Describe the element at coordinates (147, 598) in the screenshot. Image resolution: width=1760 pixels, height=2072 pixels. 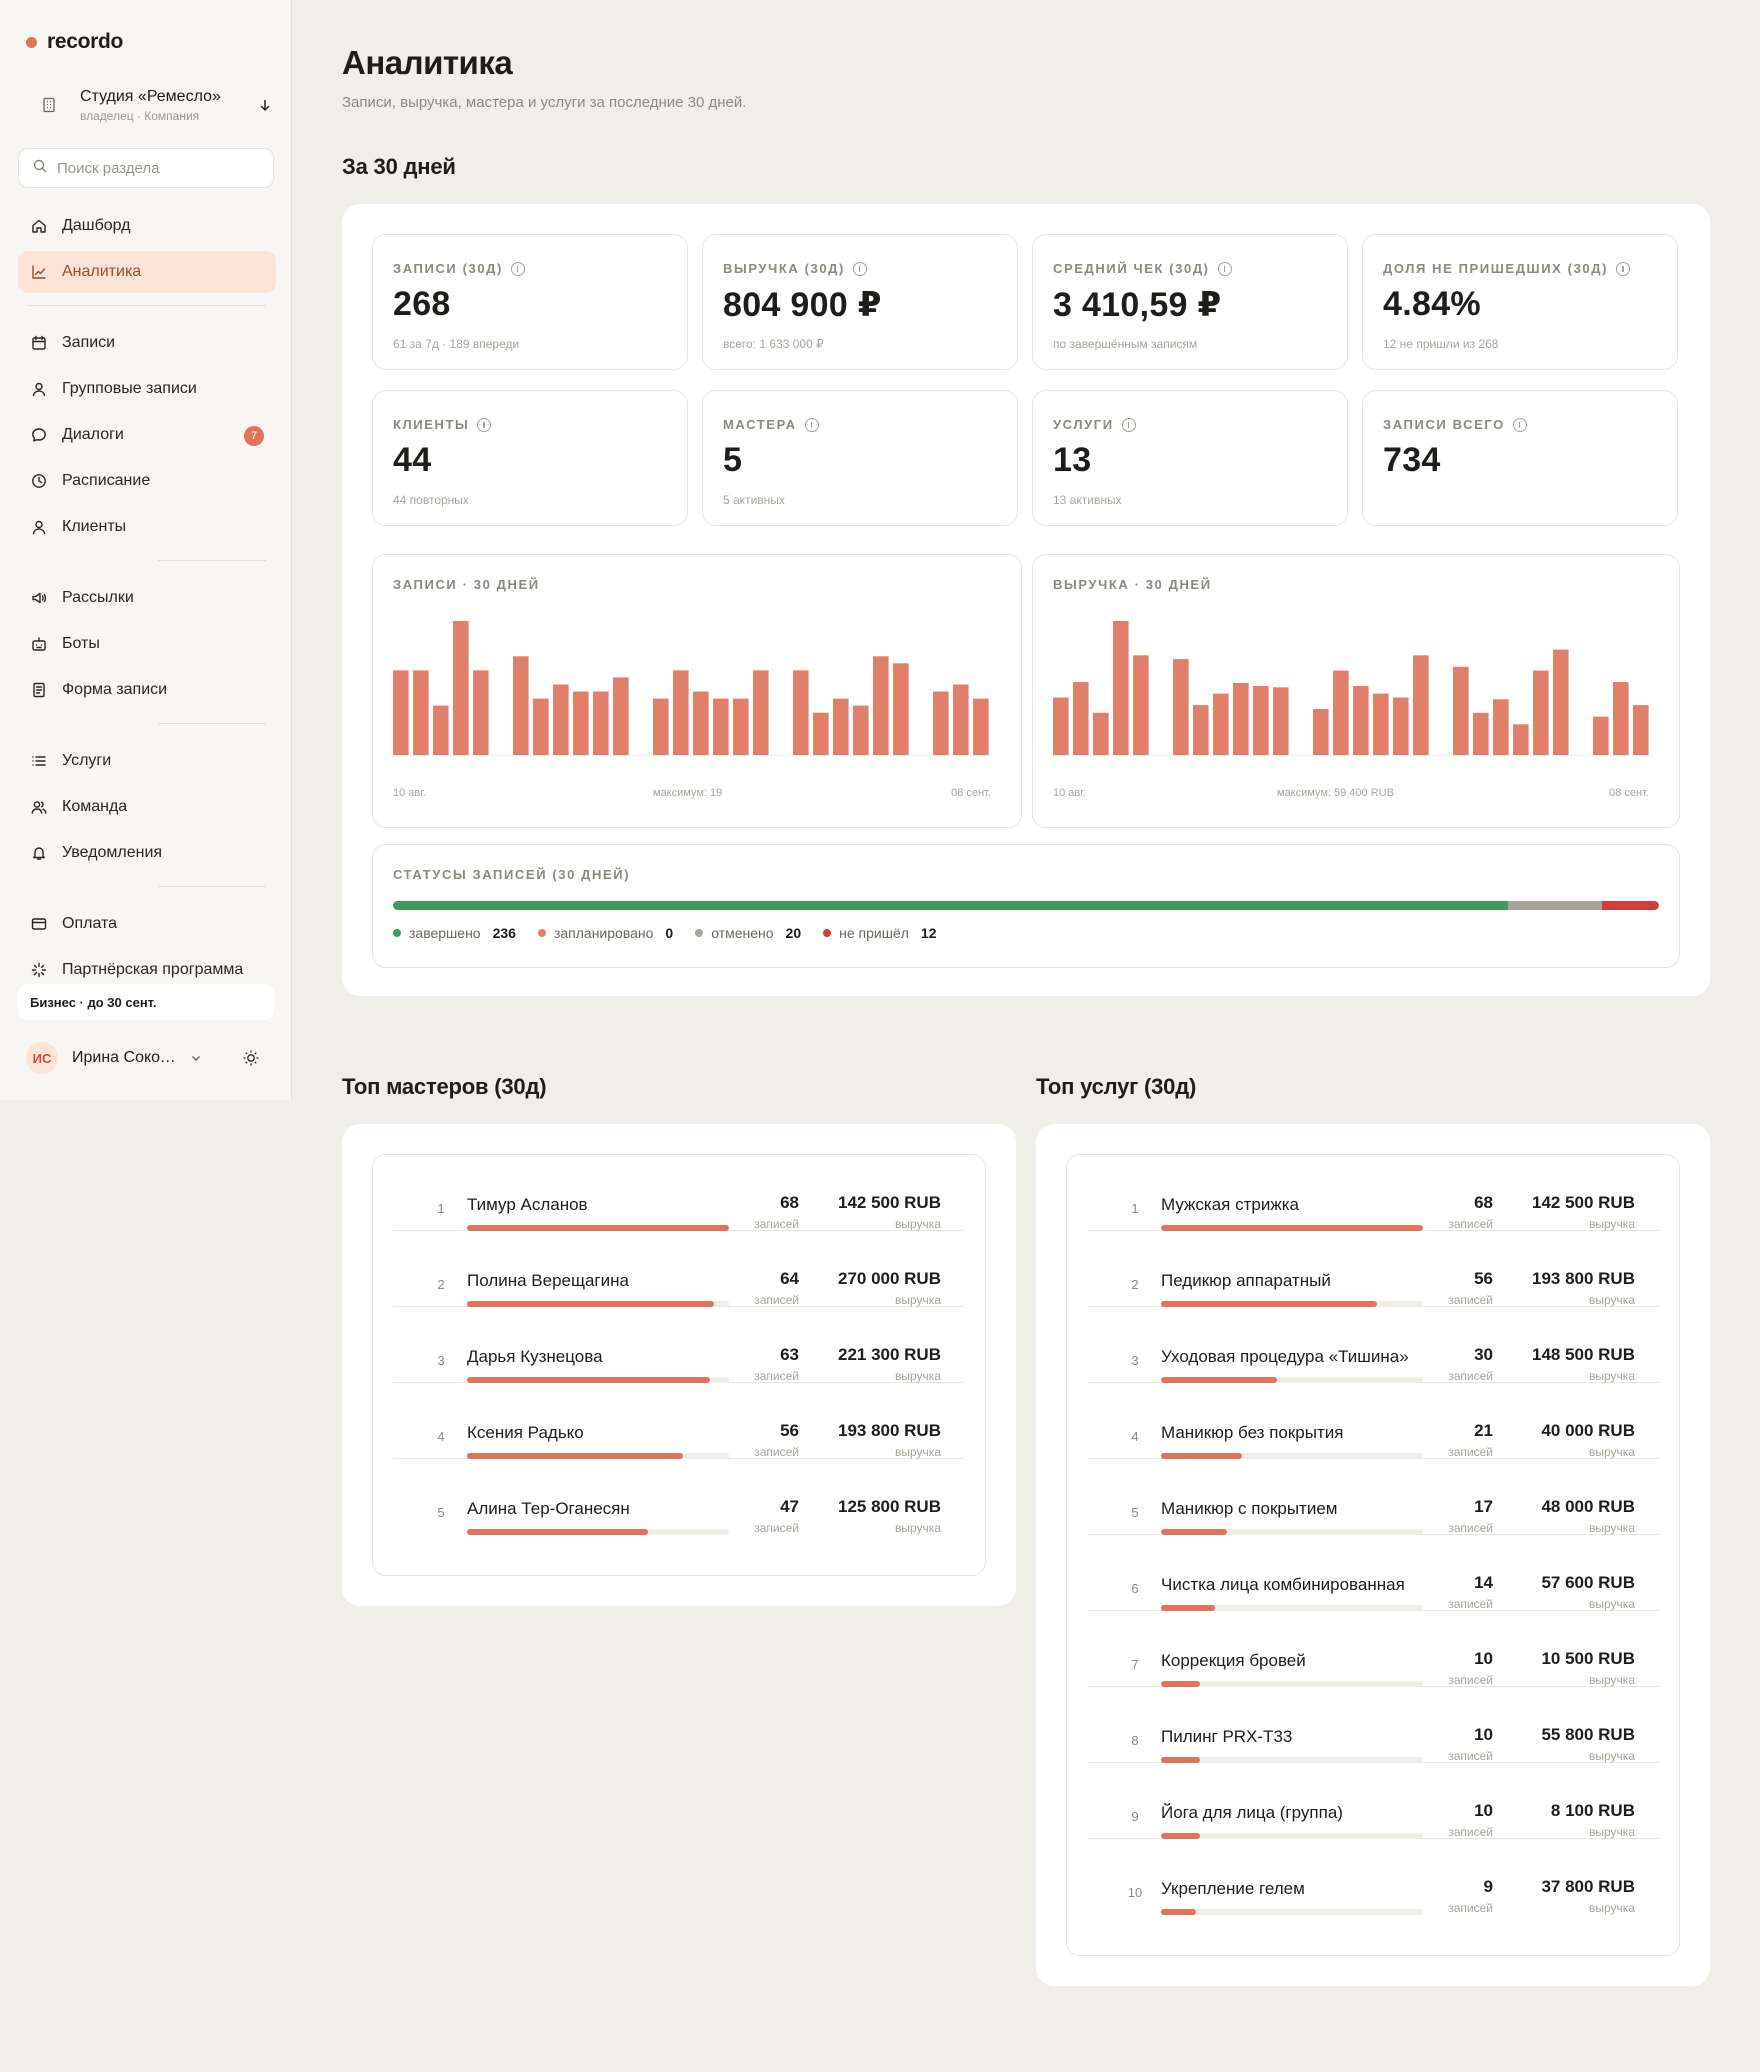
I see `sidebar-item-7: Рассылки` at that location.